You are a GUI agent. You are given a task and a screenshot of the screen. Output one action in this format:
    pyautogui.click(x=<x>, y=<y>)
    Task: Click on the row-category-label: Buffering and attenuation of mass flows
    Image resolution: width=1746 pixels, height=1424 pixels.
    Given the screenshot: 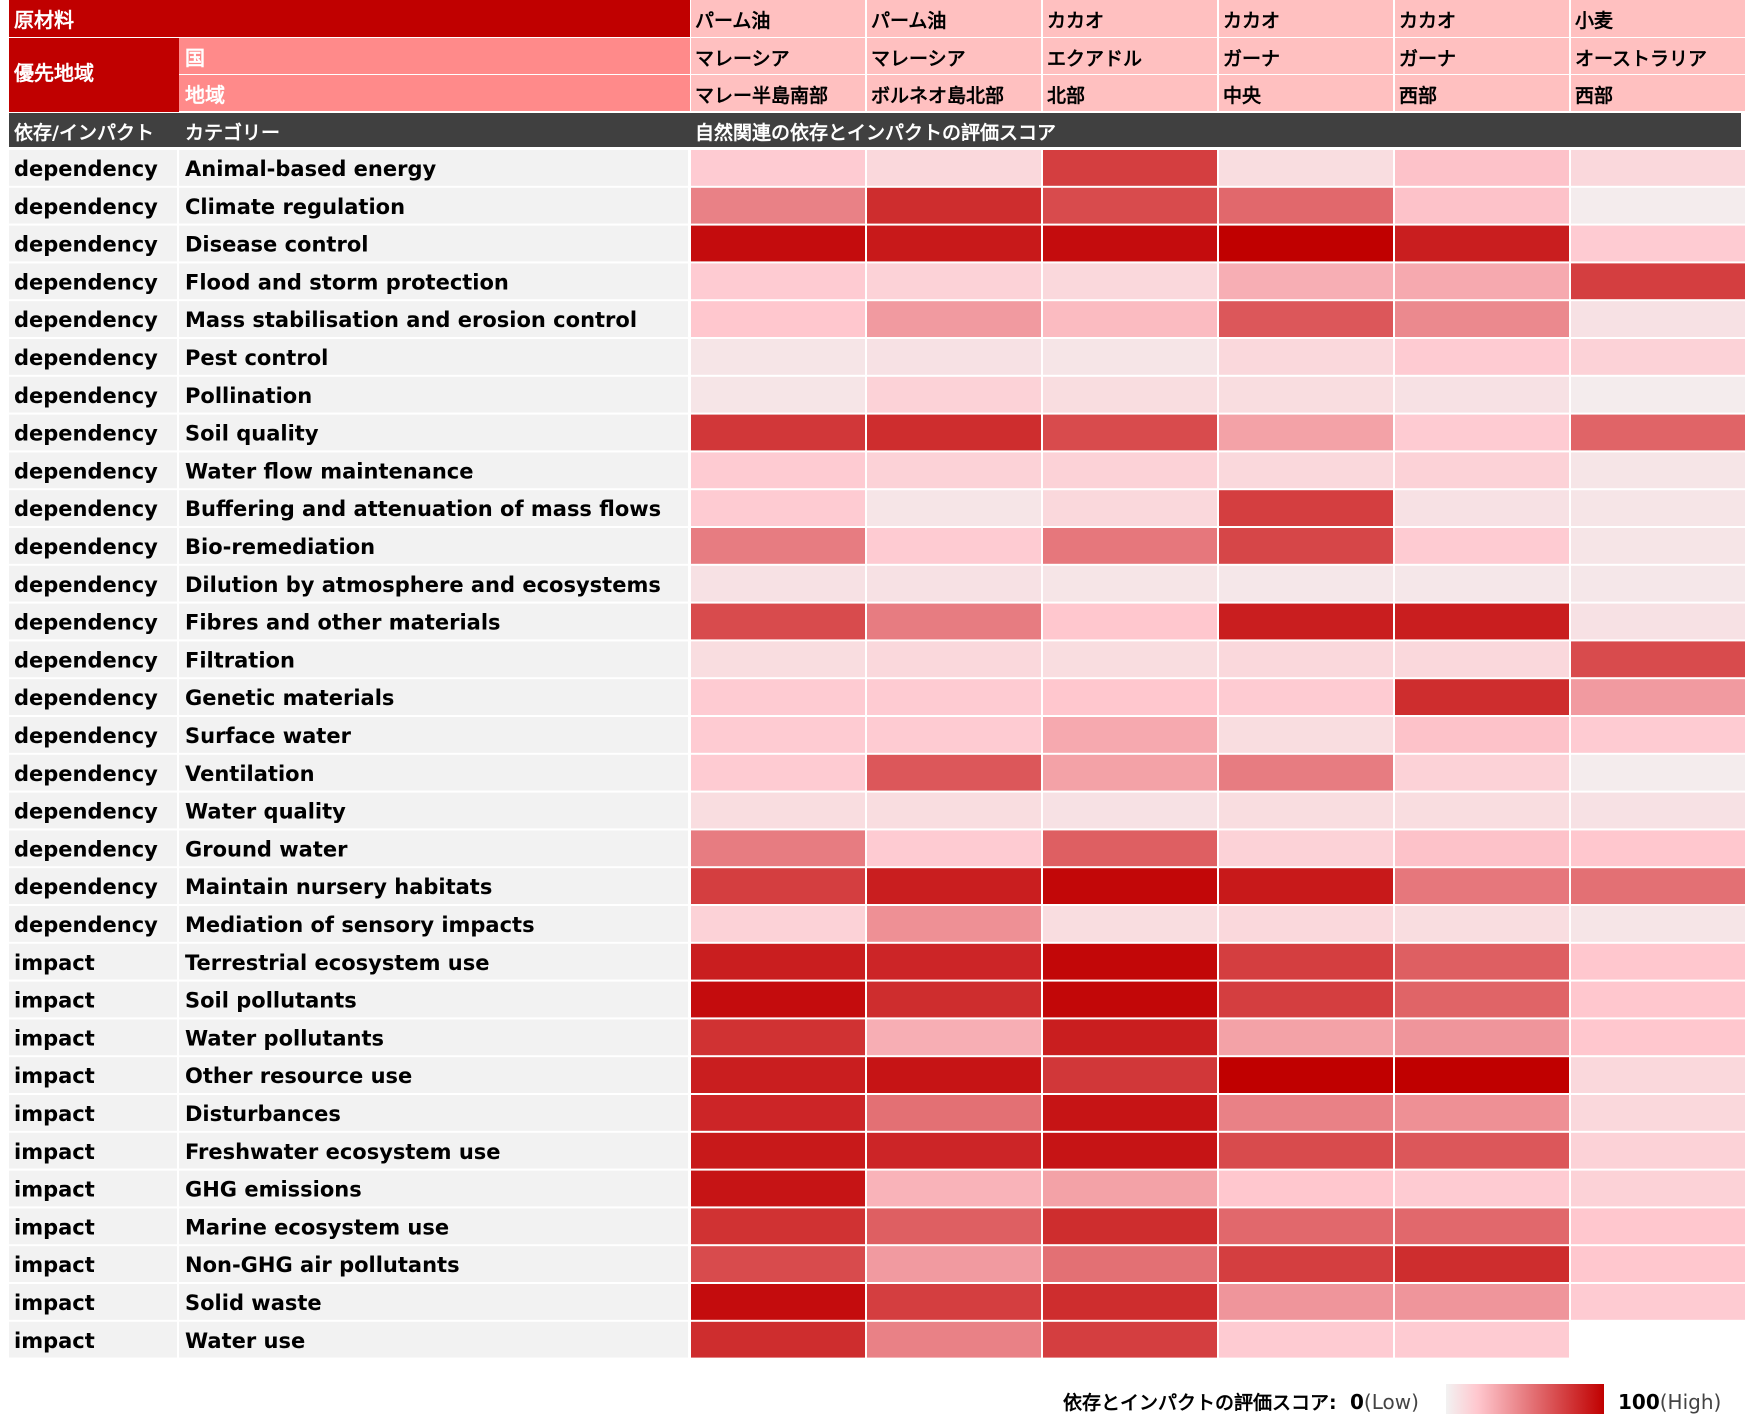 What is the action you would take?
    pyautogui.click(x=423, y=509)
    